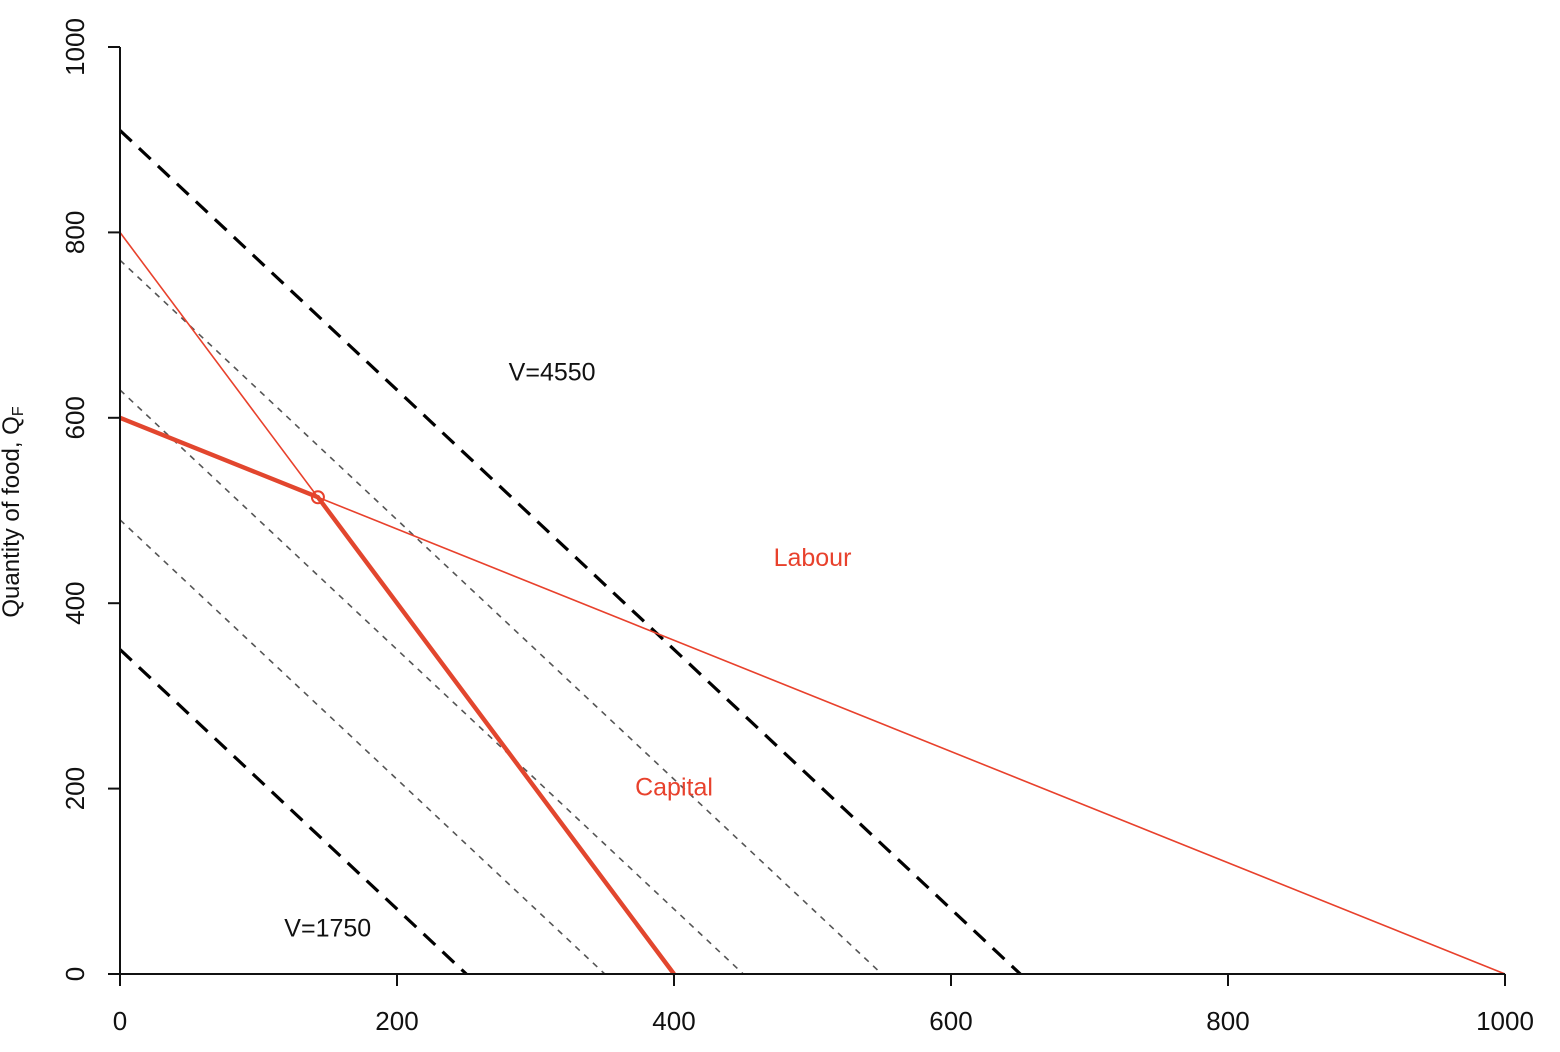 This screenshot has height=1052, width=1560. I want to click on annotation-4: Capital, so click(674, 788).